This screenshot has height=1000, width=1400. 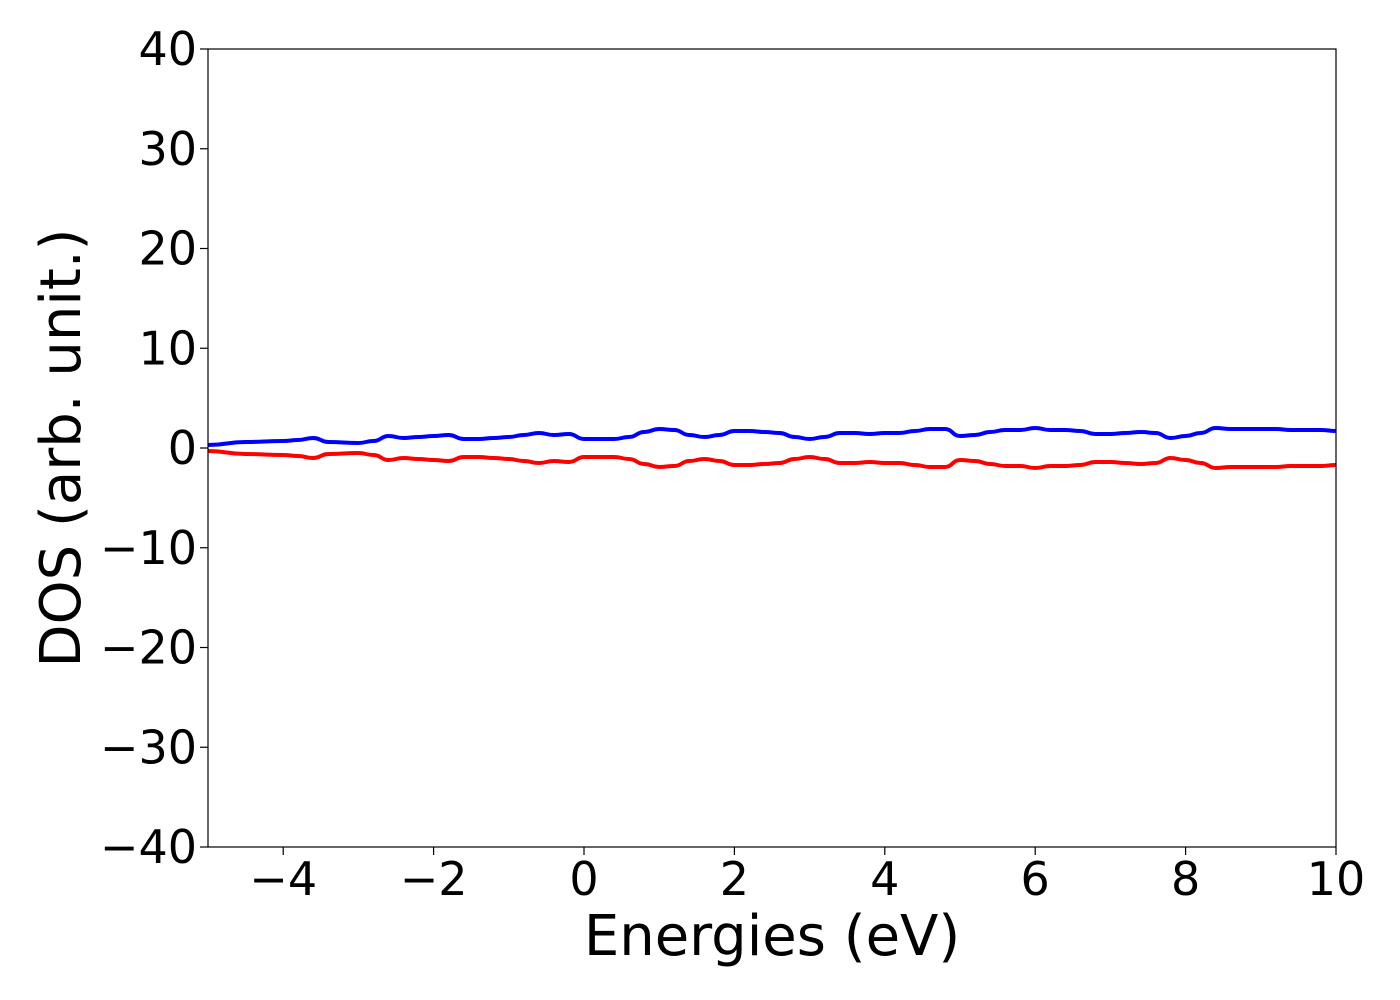 What do you see at coordinates (1185, 879) in the screenshot?
I see `x-tick-label: 8` at bounding box center [1185, 879].